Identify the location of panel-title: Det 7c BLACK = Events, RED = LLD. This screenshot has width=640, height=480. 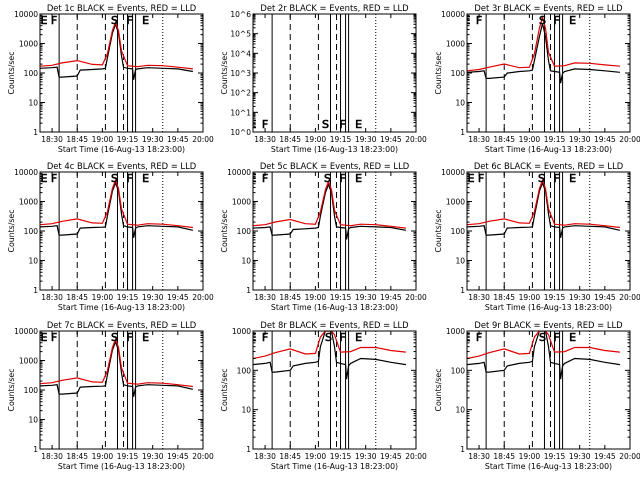
(121, 325).